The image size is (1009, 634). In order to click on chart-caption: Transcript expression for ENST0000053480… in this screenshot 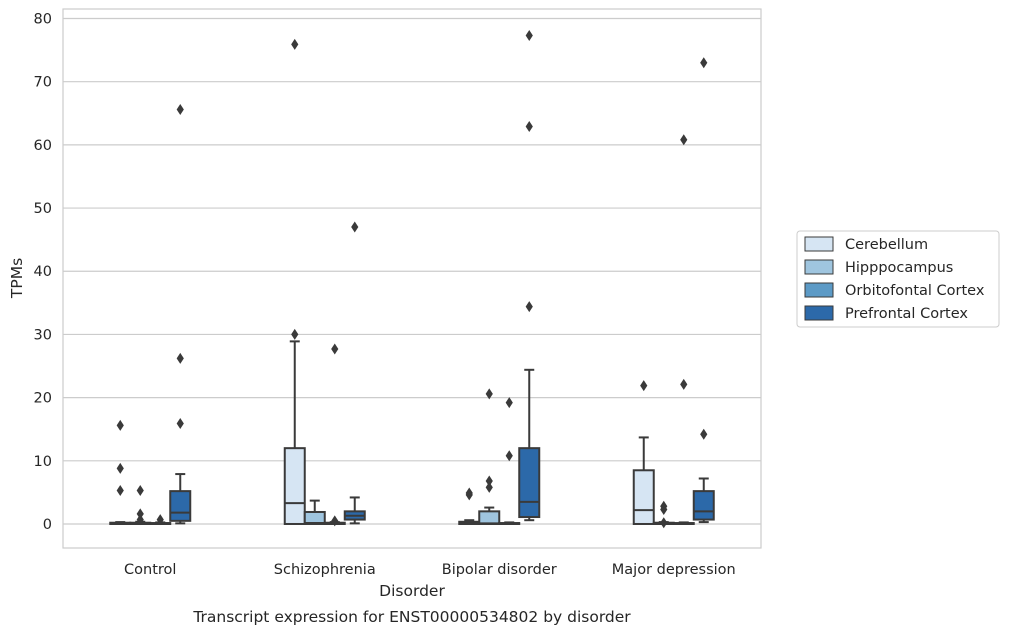, I will do `click(411, 617)`.